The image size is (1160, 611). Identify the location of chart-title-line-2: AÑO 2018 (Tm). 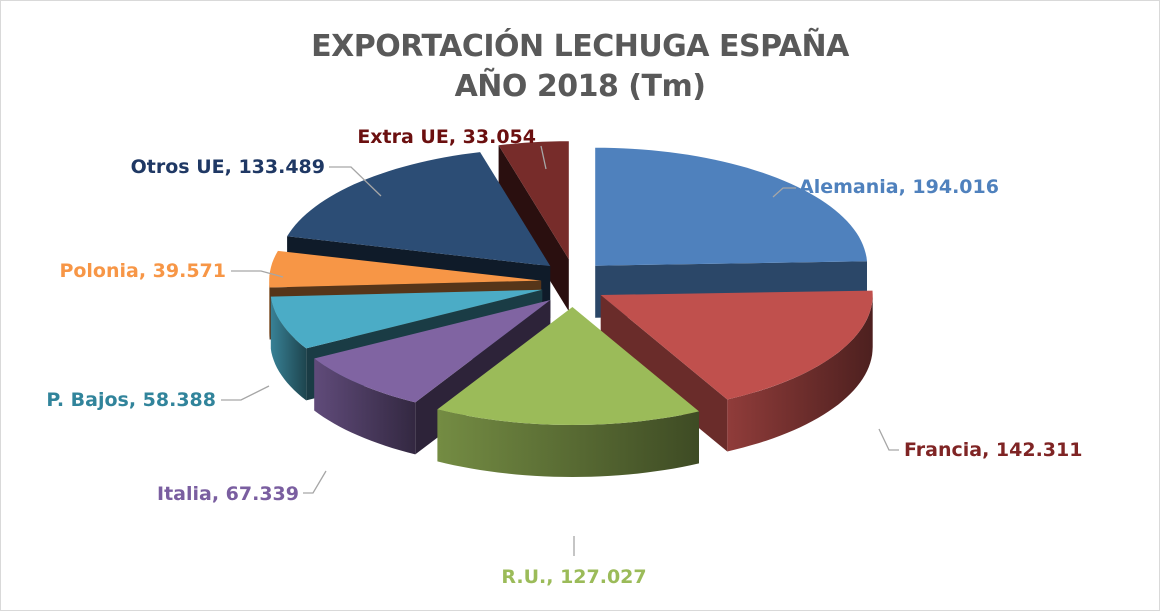
(580, 86).